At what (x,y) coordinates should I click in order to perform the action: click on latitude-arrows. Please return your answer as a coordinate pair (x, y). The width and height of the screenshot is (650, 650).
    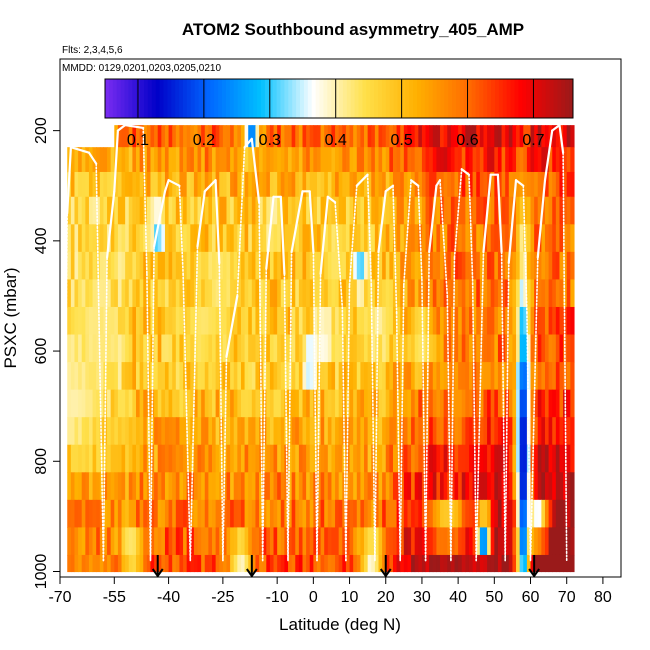
    Looking at the image, I should click on (345, 566).